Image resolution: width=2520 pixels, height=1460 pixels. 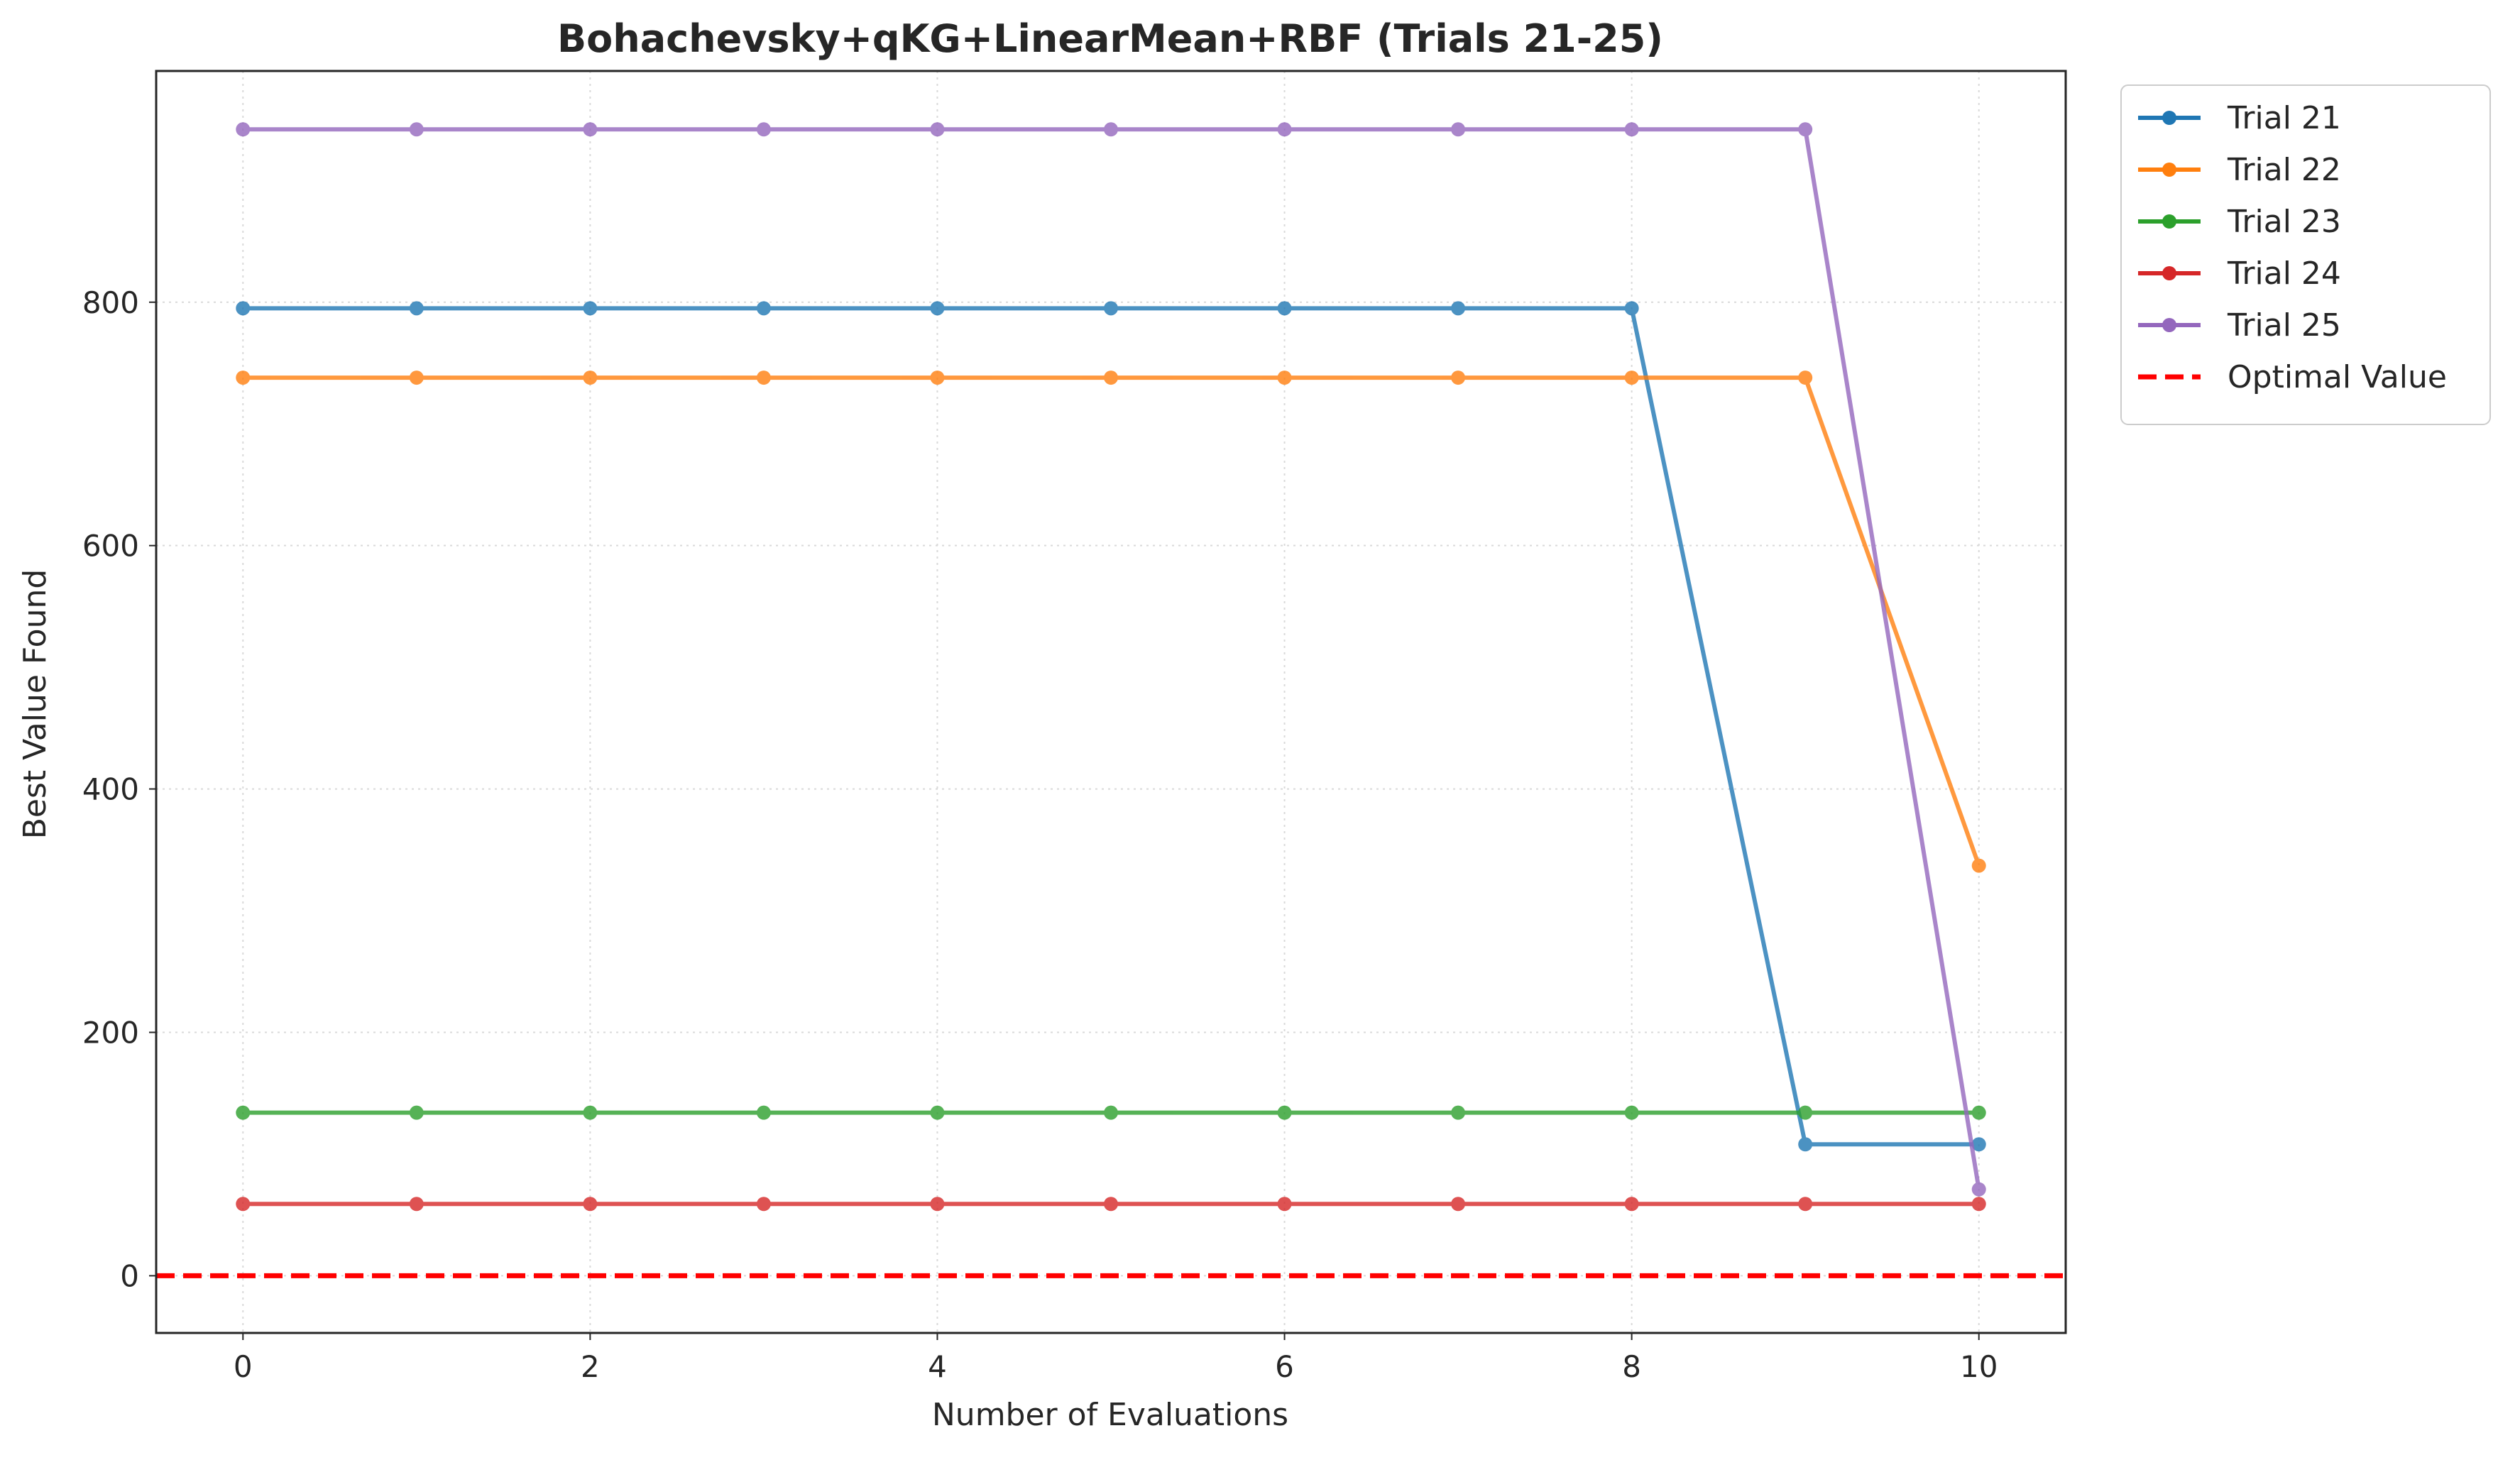 What do you see at coordinates (2284, 170) in the screenshot?
I see `legend-label: Trial 22` at bounding box center [2284, 170].